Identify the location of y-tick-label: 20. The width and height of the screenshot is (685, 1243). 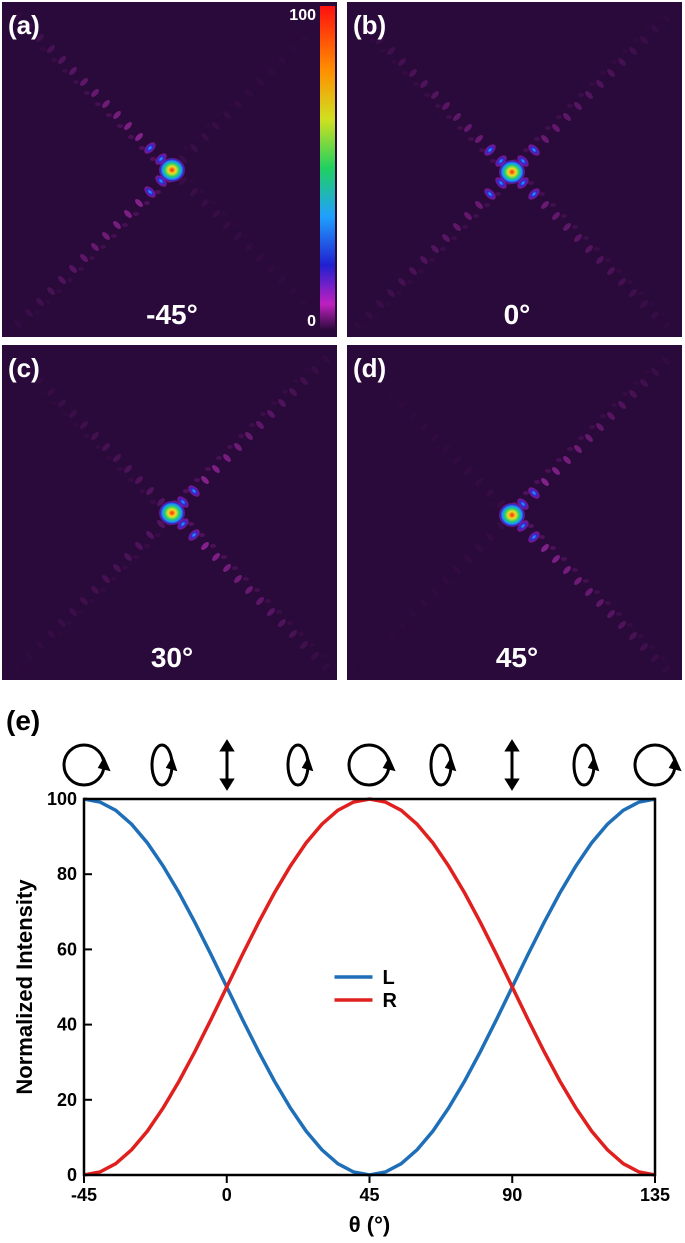
(67, 1100).